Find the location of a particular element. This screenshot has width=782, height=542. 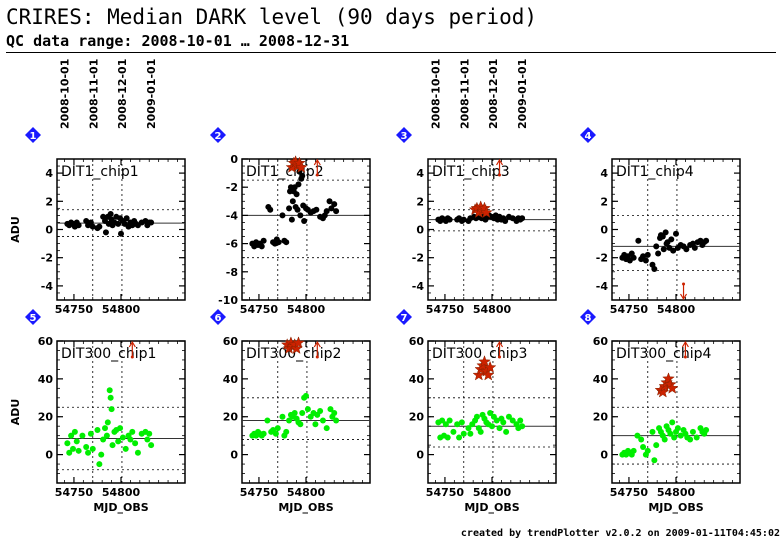

y-tick-label: 0 is located at coordinates (420, 455).